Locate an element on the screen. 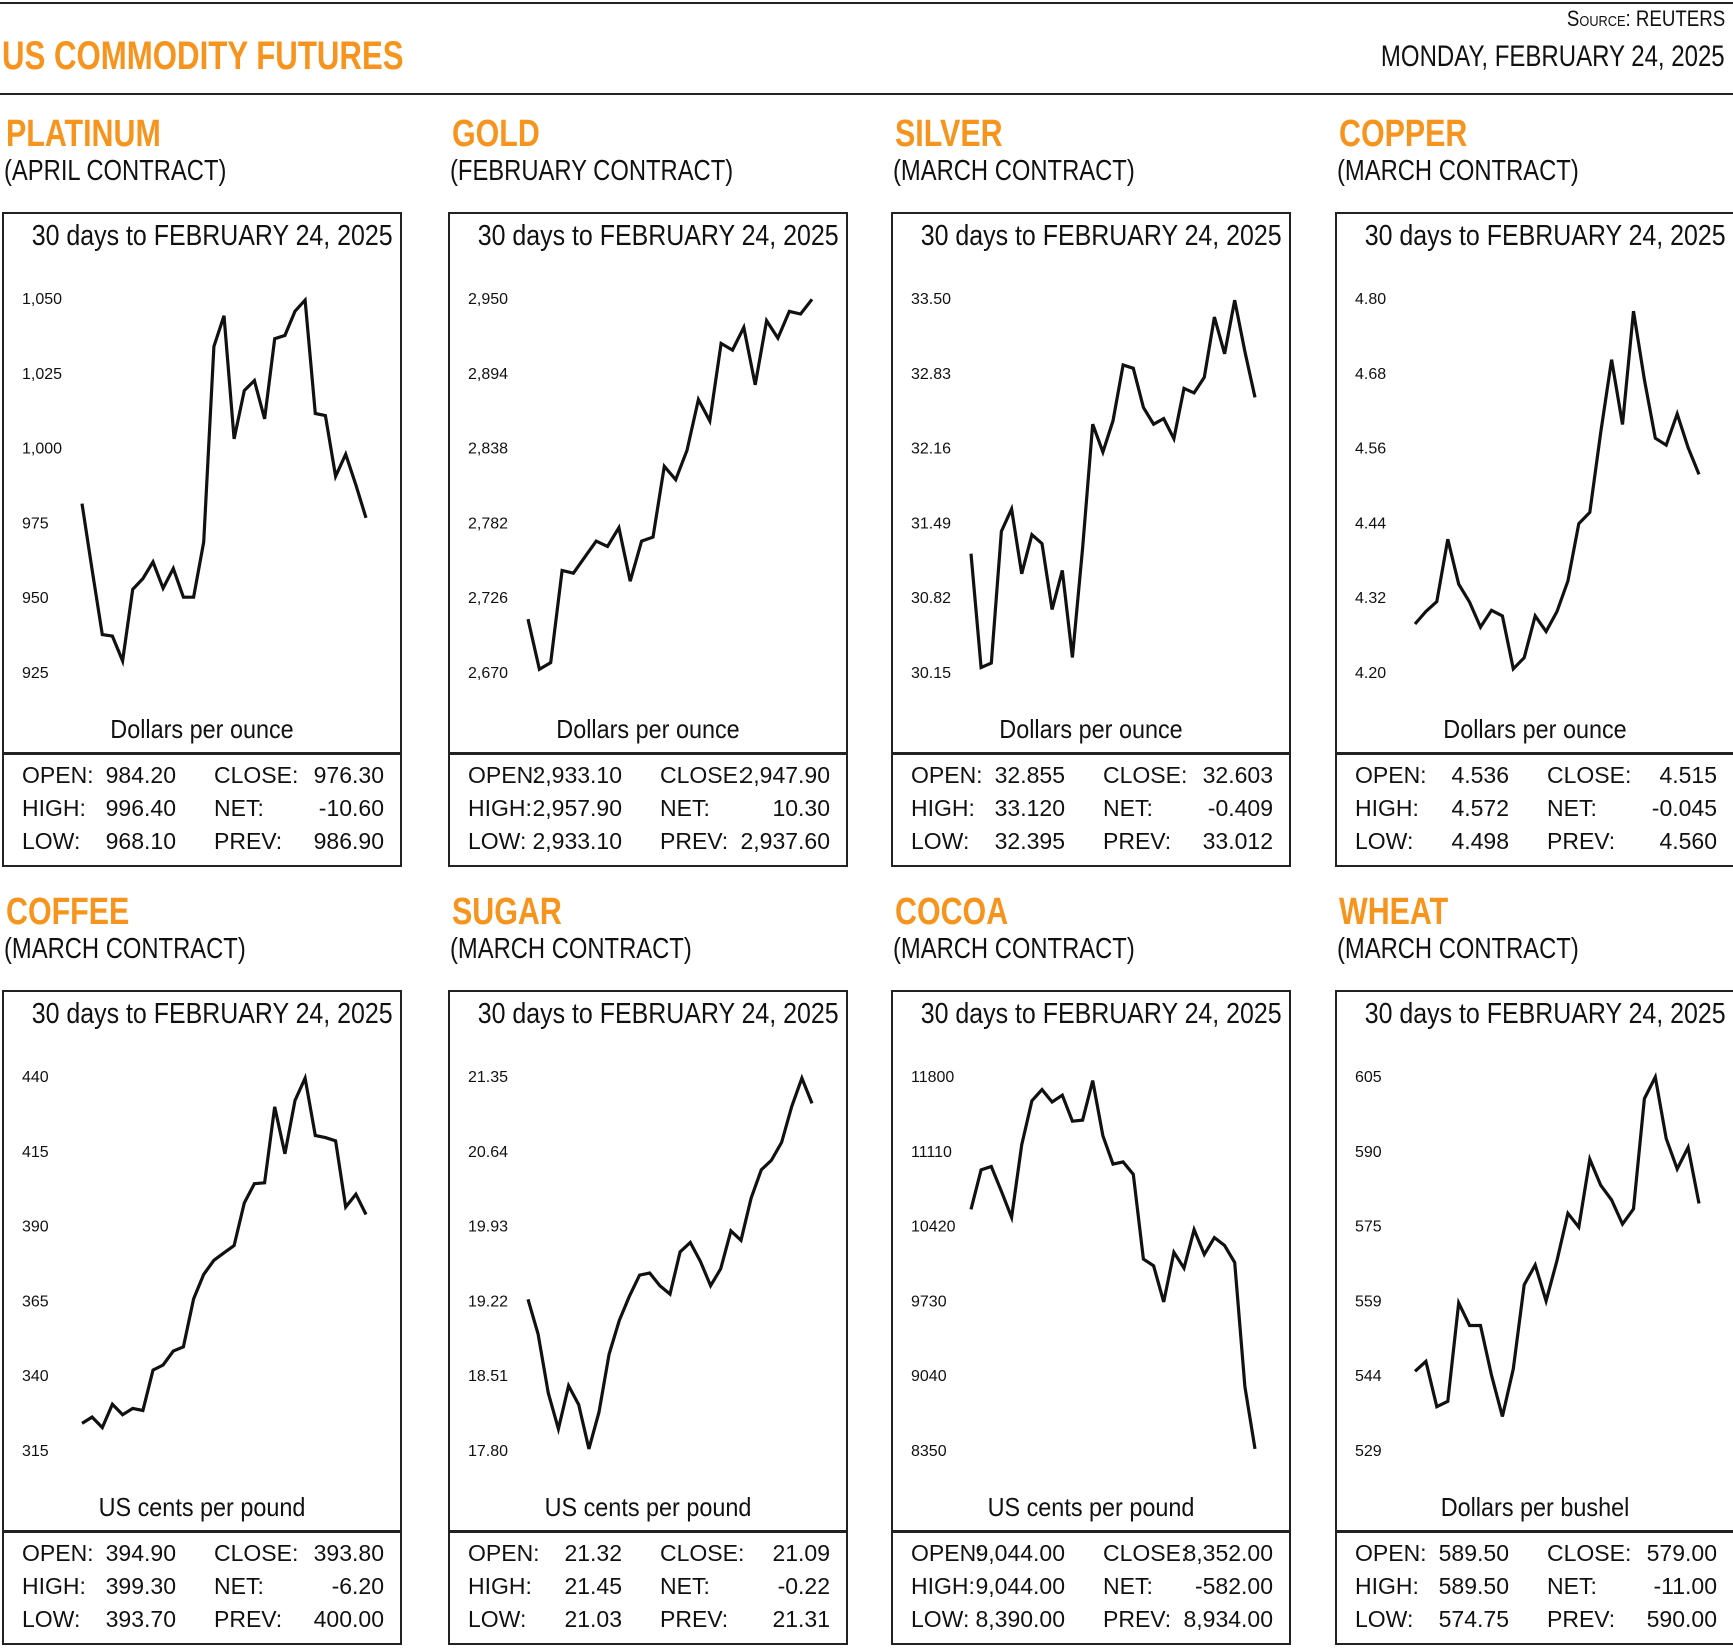  prev-value: 8,934.00 is located at coordinates (1228, 1619).